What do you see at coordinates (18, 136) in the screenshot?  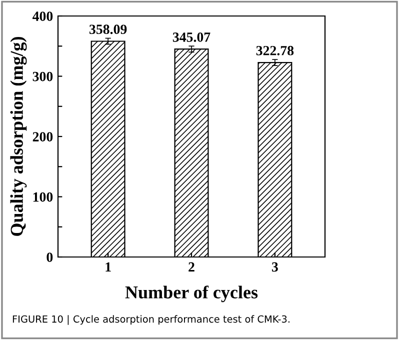 I see `y-axis-title: Quality adsorption (mg/g)` at bounding box center [18, 136].